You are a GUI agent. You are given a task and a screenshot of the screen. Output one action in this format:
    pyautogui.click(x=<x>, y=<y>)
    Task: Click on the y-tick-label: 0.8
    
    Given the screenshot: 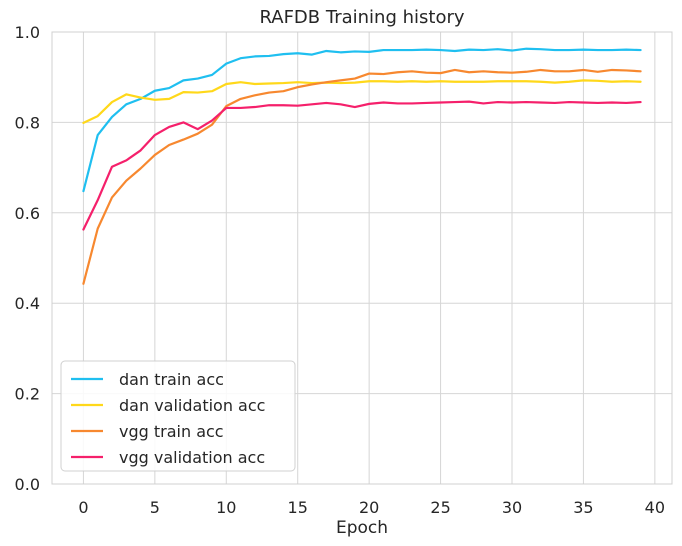 What is the action you would take?
    pyautogui.click(x=27, y=122)
    